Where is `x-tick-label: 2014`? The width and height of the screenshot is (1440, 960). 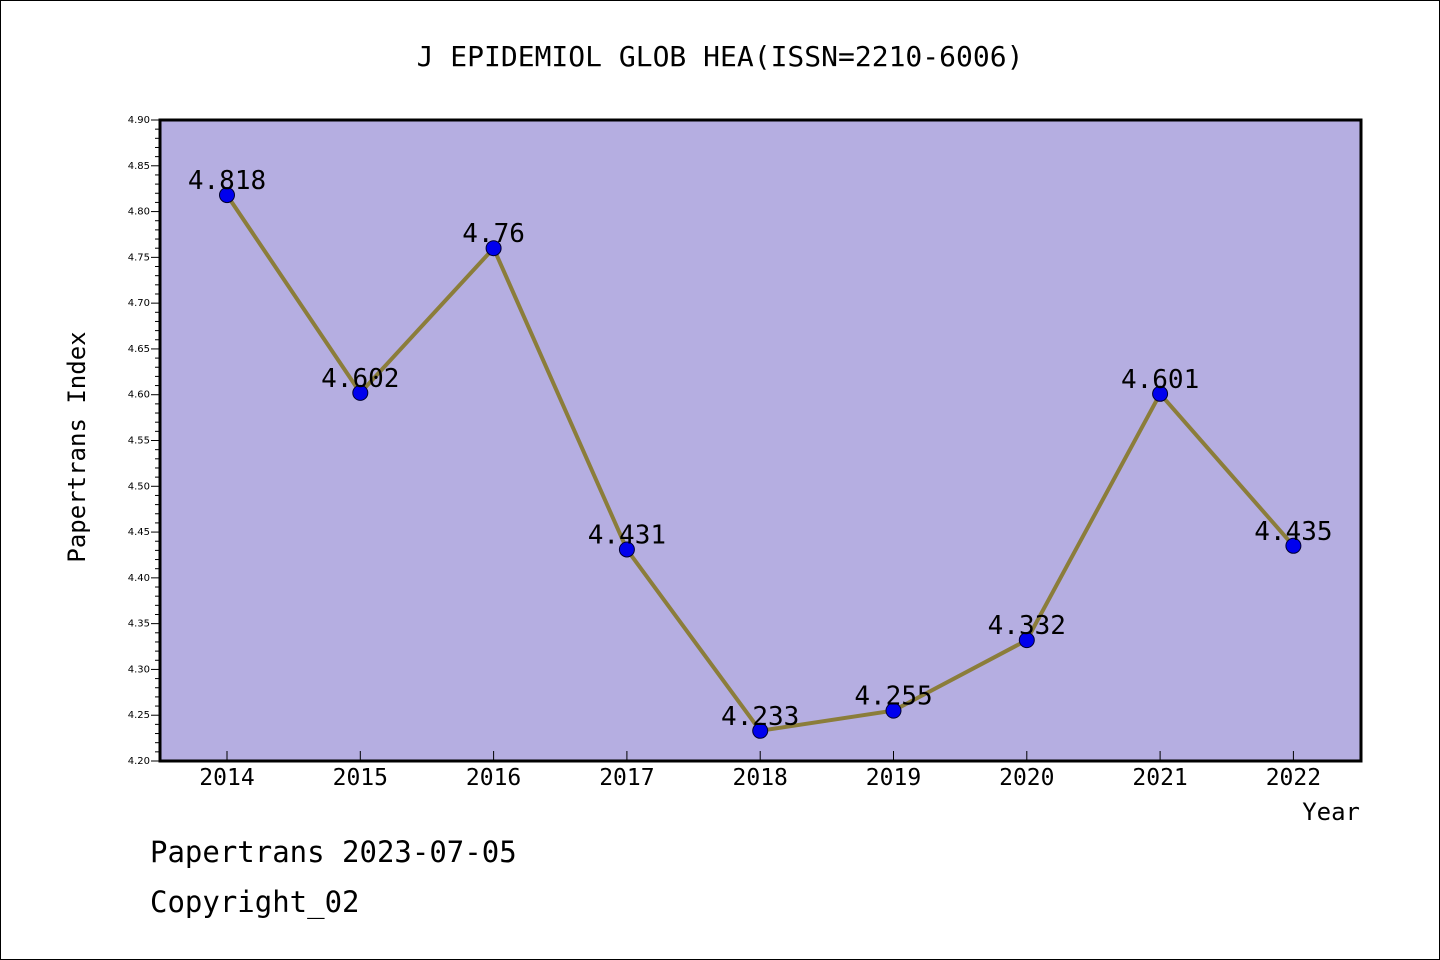 x-tick-label: 2014 is located at coordinates (226, 778).